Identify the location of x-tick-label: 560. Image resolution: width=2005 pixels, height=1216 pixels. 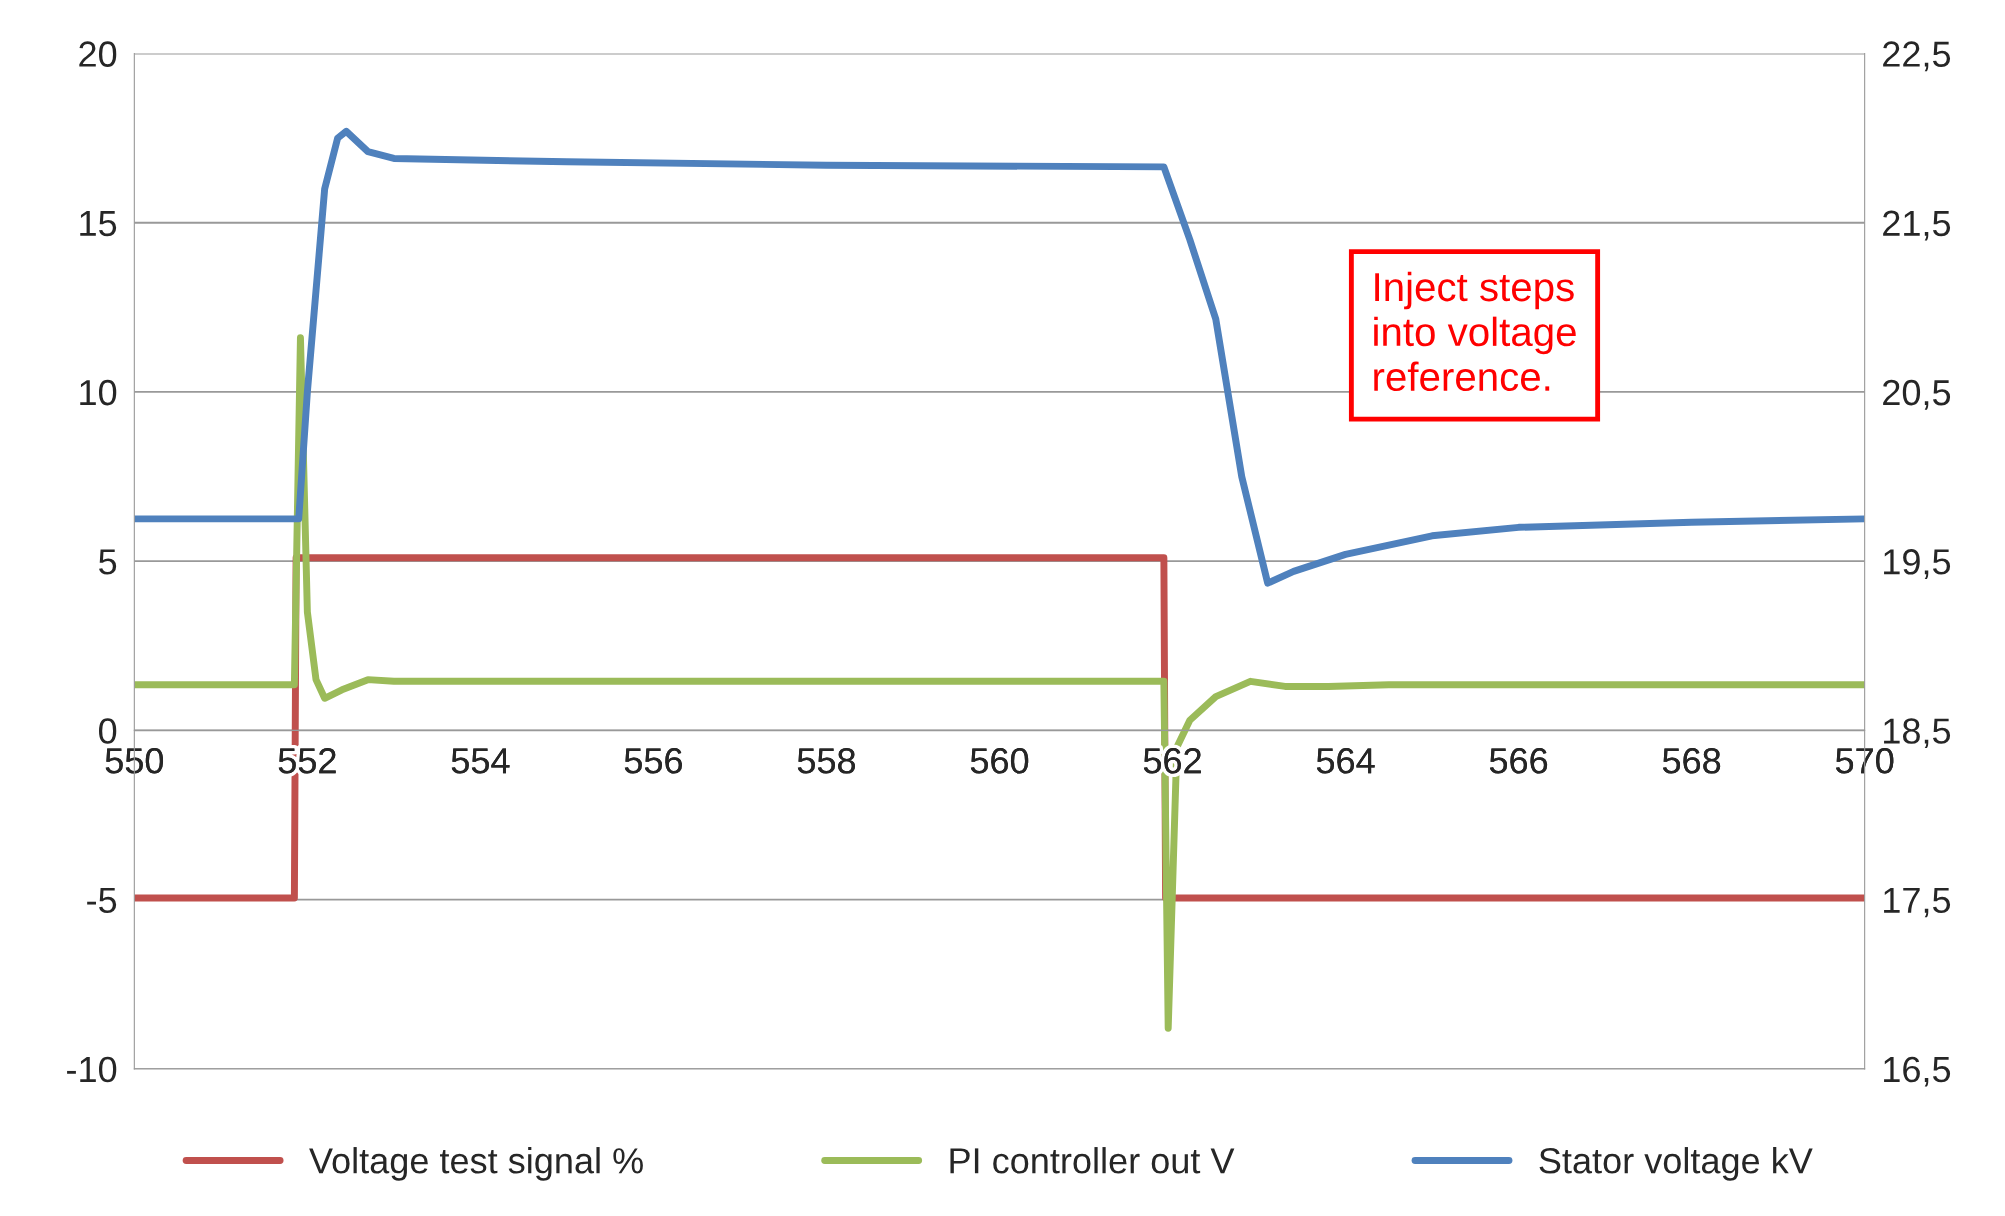
(999, 761).